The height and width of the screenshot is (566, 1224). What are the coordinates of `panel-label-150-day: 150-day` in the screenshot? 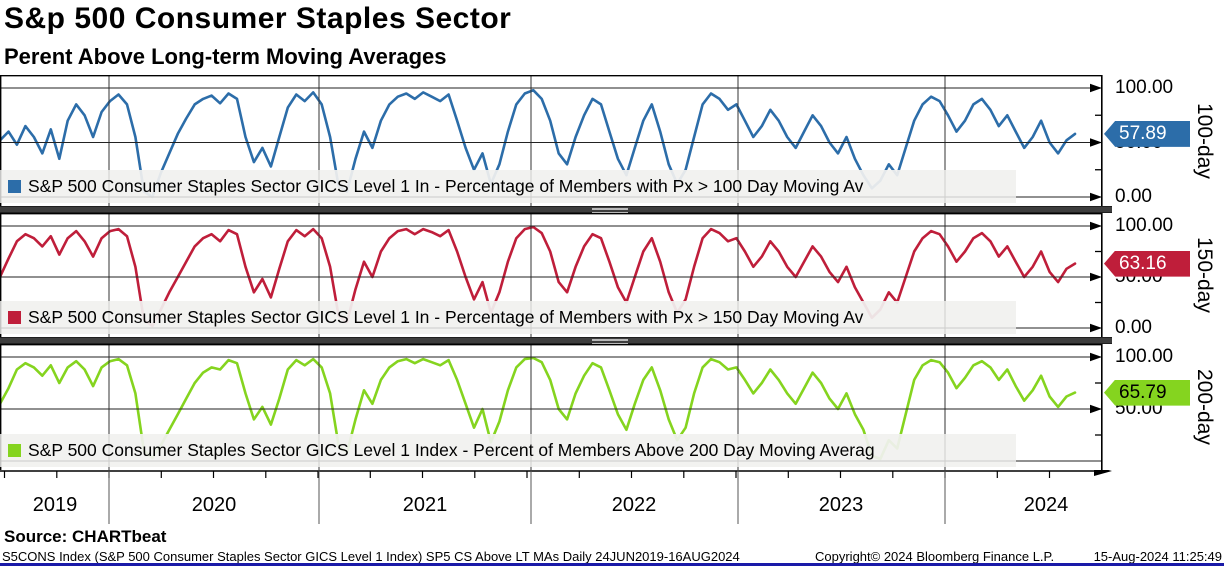 It's located at (1204, 275).